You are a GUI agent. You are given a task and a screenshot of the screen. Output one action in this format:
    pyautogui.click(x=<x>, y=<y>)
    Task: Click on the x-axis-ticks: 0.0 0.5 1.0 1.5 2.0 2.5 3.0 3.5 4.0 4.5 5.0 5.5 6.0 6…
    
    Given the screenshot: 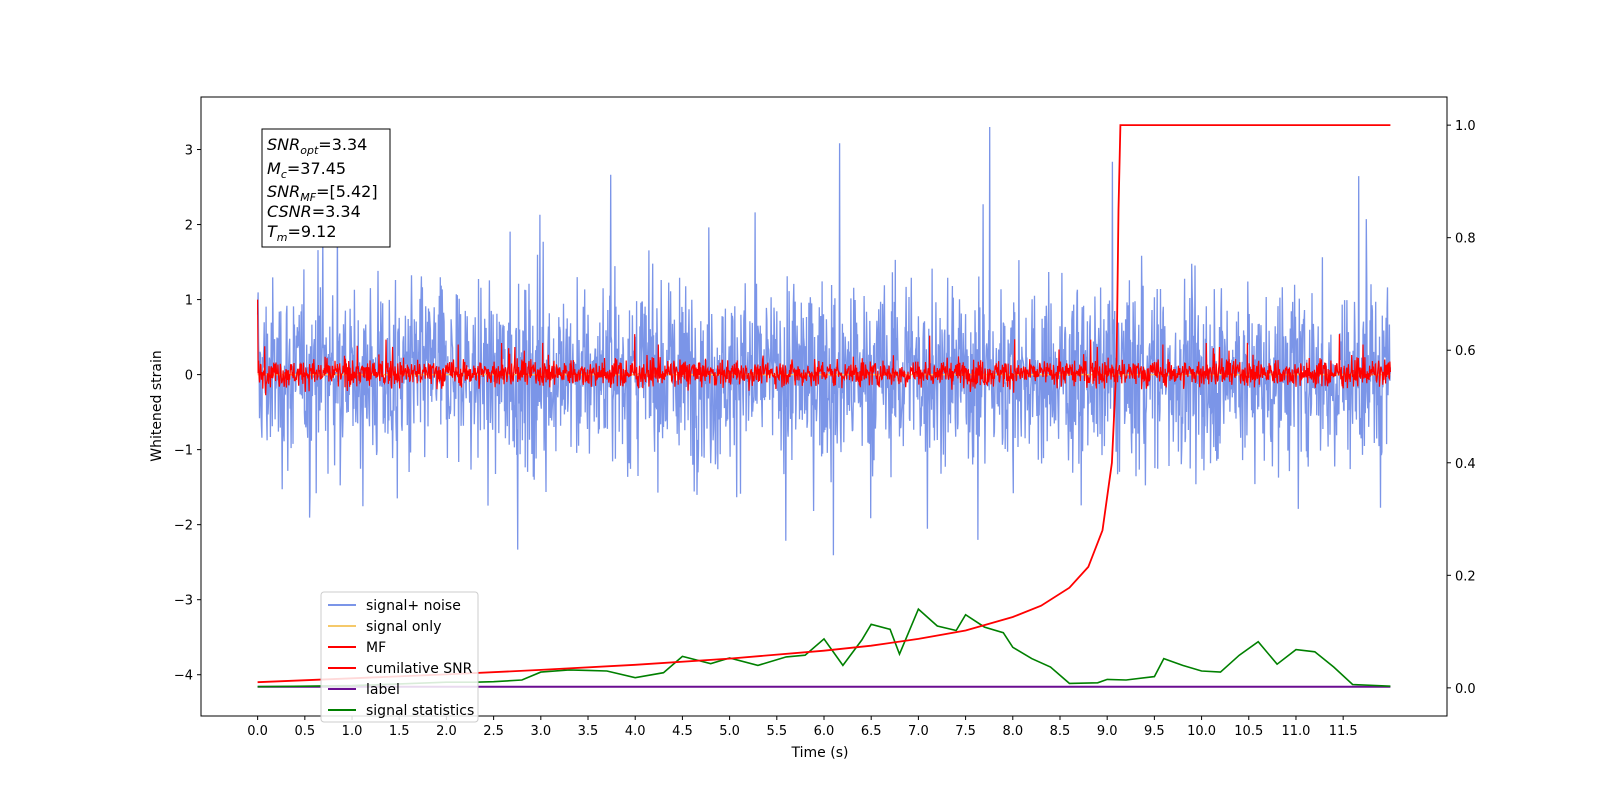 What is the action you would take?
    pyautogui.click(x=802, y=727)
    